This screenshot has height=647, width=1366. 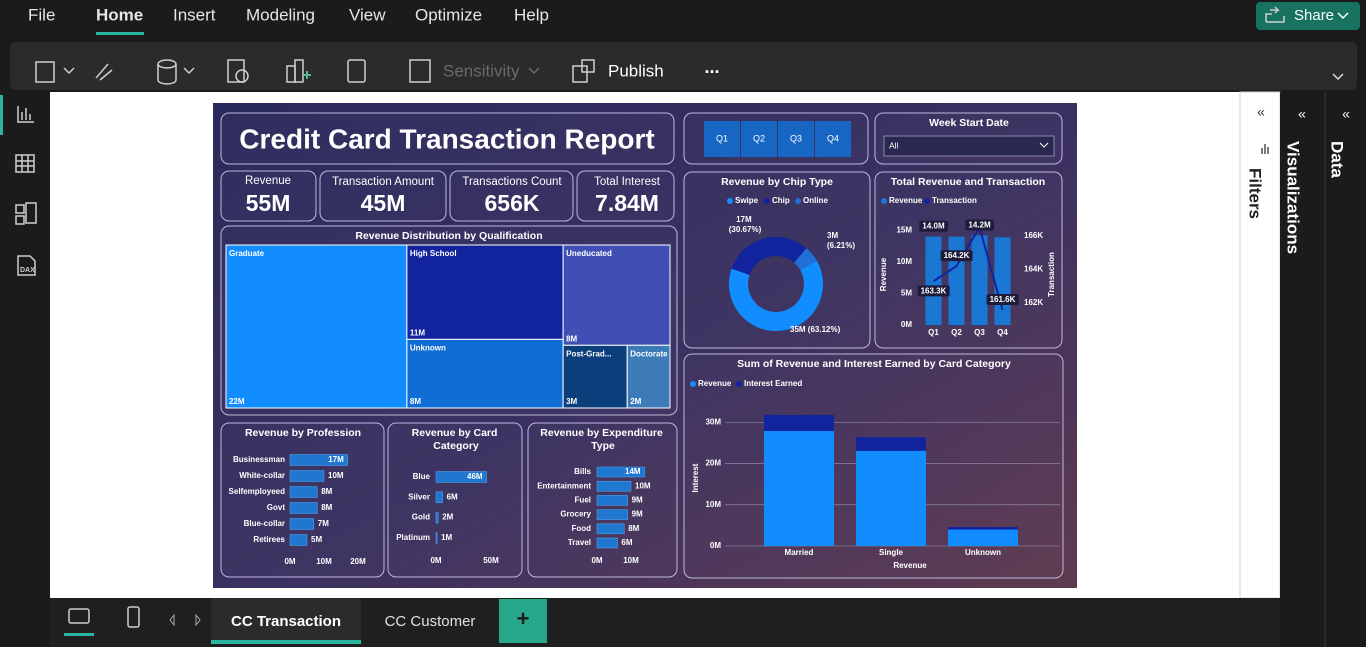 What do you see at coordinates (633, 471) in the screenshot?
I see `data-label: 14M` at bounding box center [633, 471].